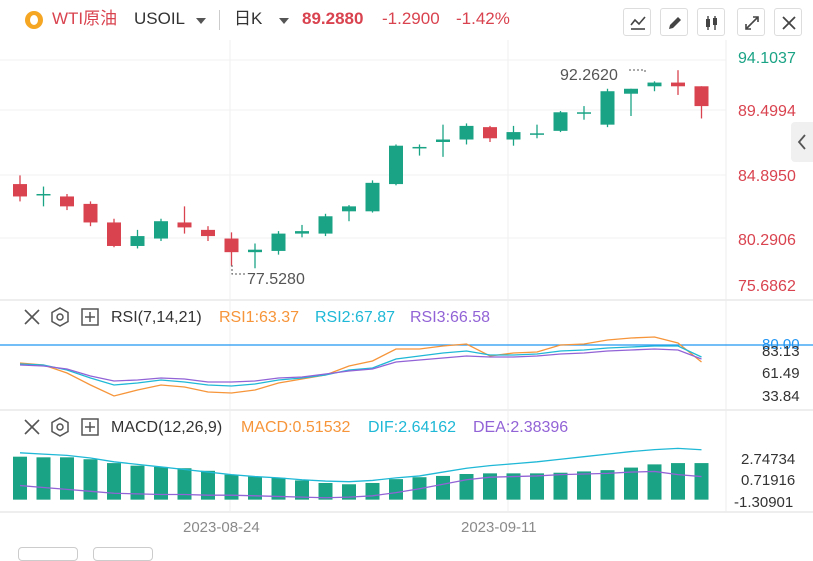 Image resolution: width=813 pixels, height=561 pixels. I want to click on interval-select: 日K, so click(248, 18).